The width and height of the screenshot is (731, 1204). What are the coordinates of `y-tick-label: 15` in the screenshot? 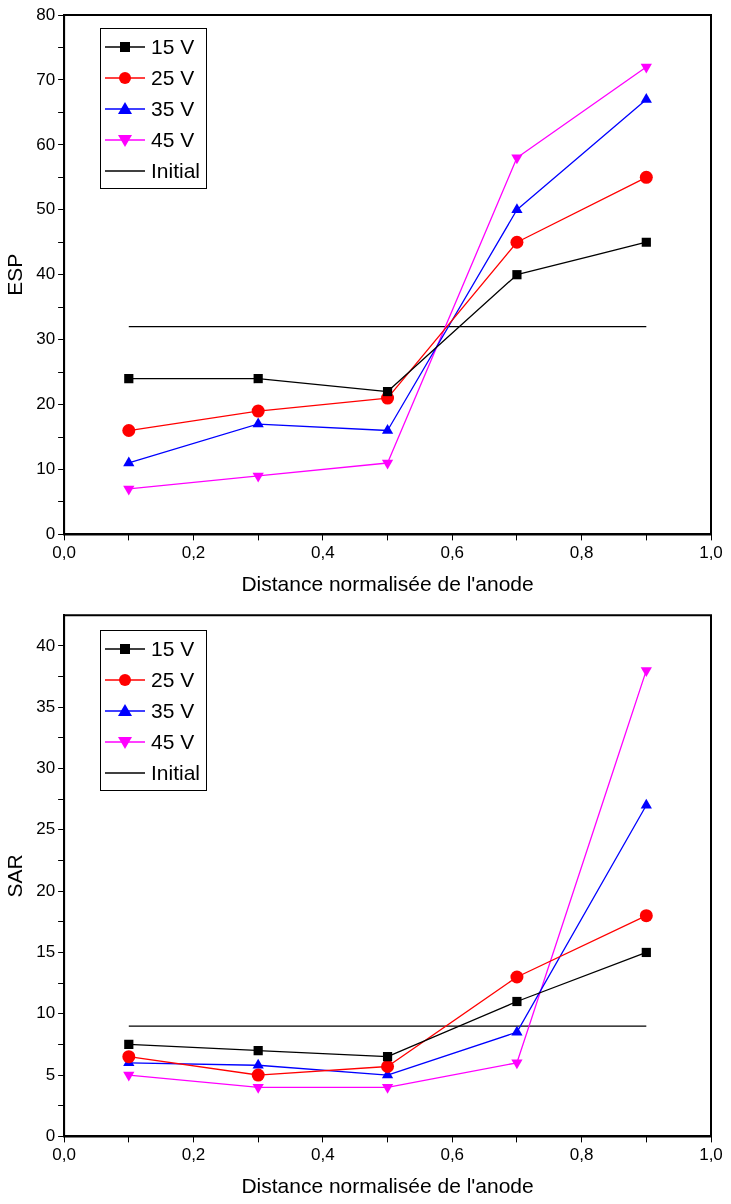 It's located at (46, 952).